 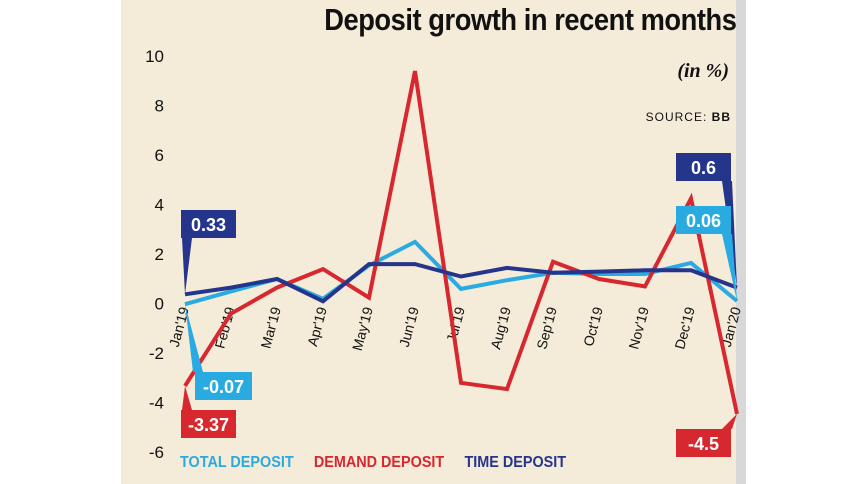 I want to click on legend-time-deposit: TIME DEPOSIT, so click(x=515, y=462).